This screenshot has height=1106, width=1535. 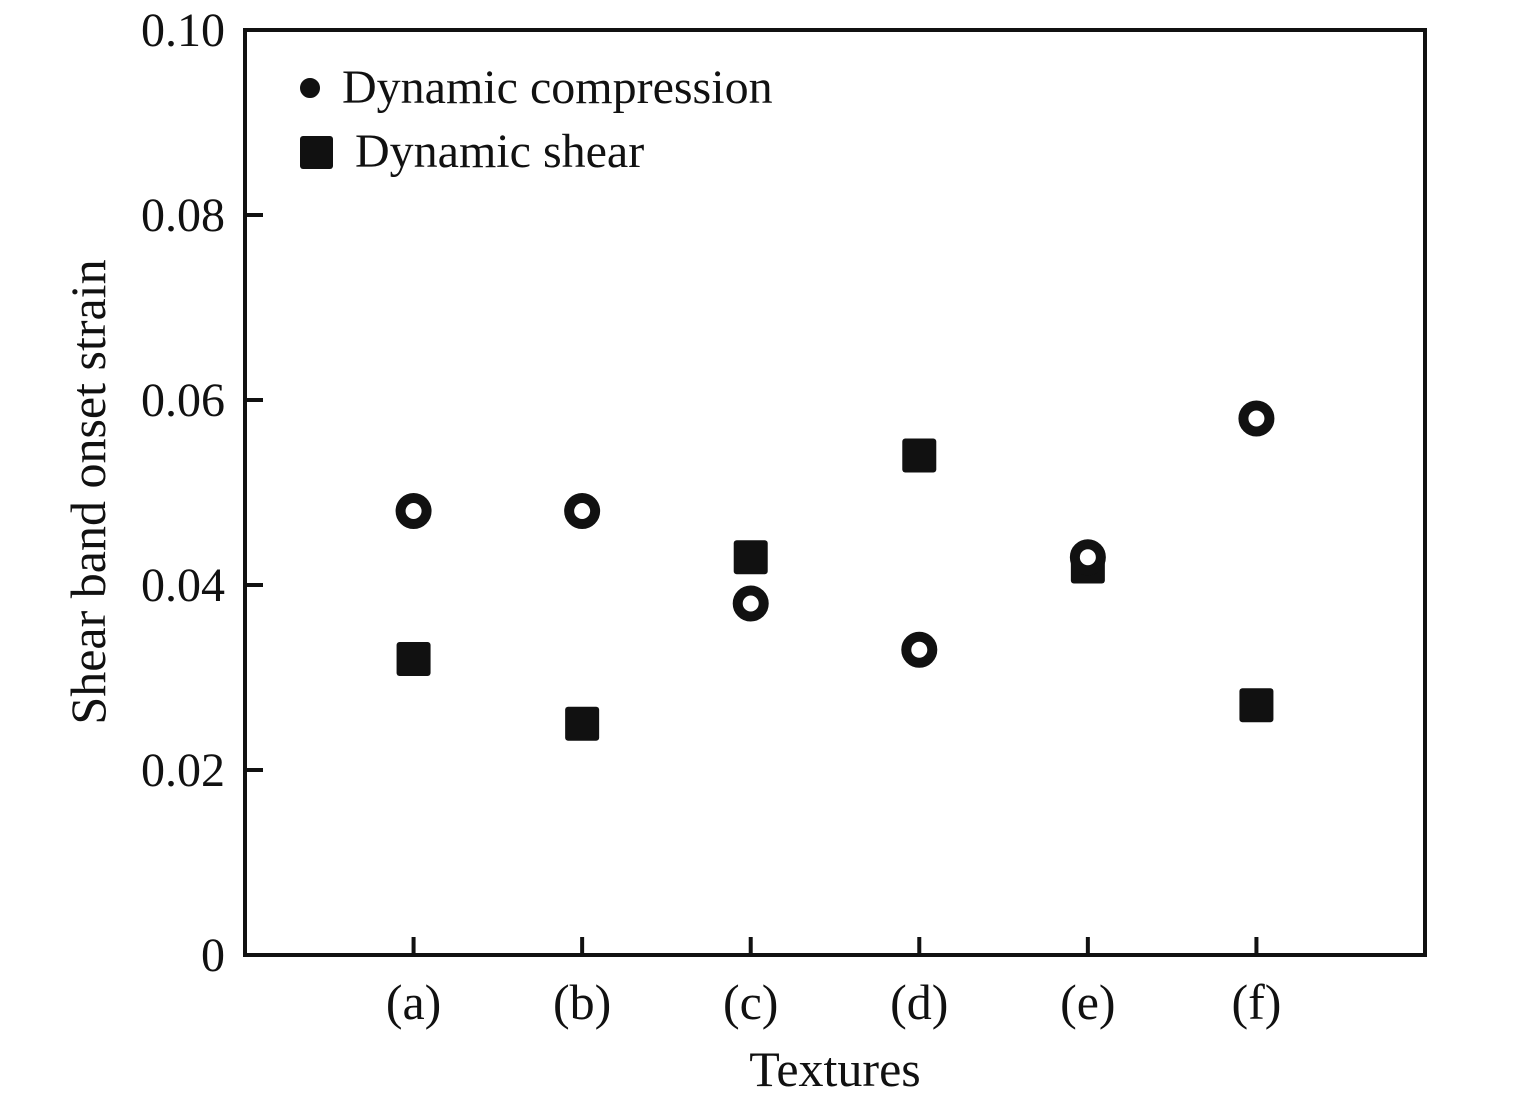 What do you see at coordinates (919, 1002) in the screenshot?
I see `x-tick-label: (d)` at bounding box center [919, 1002].